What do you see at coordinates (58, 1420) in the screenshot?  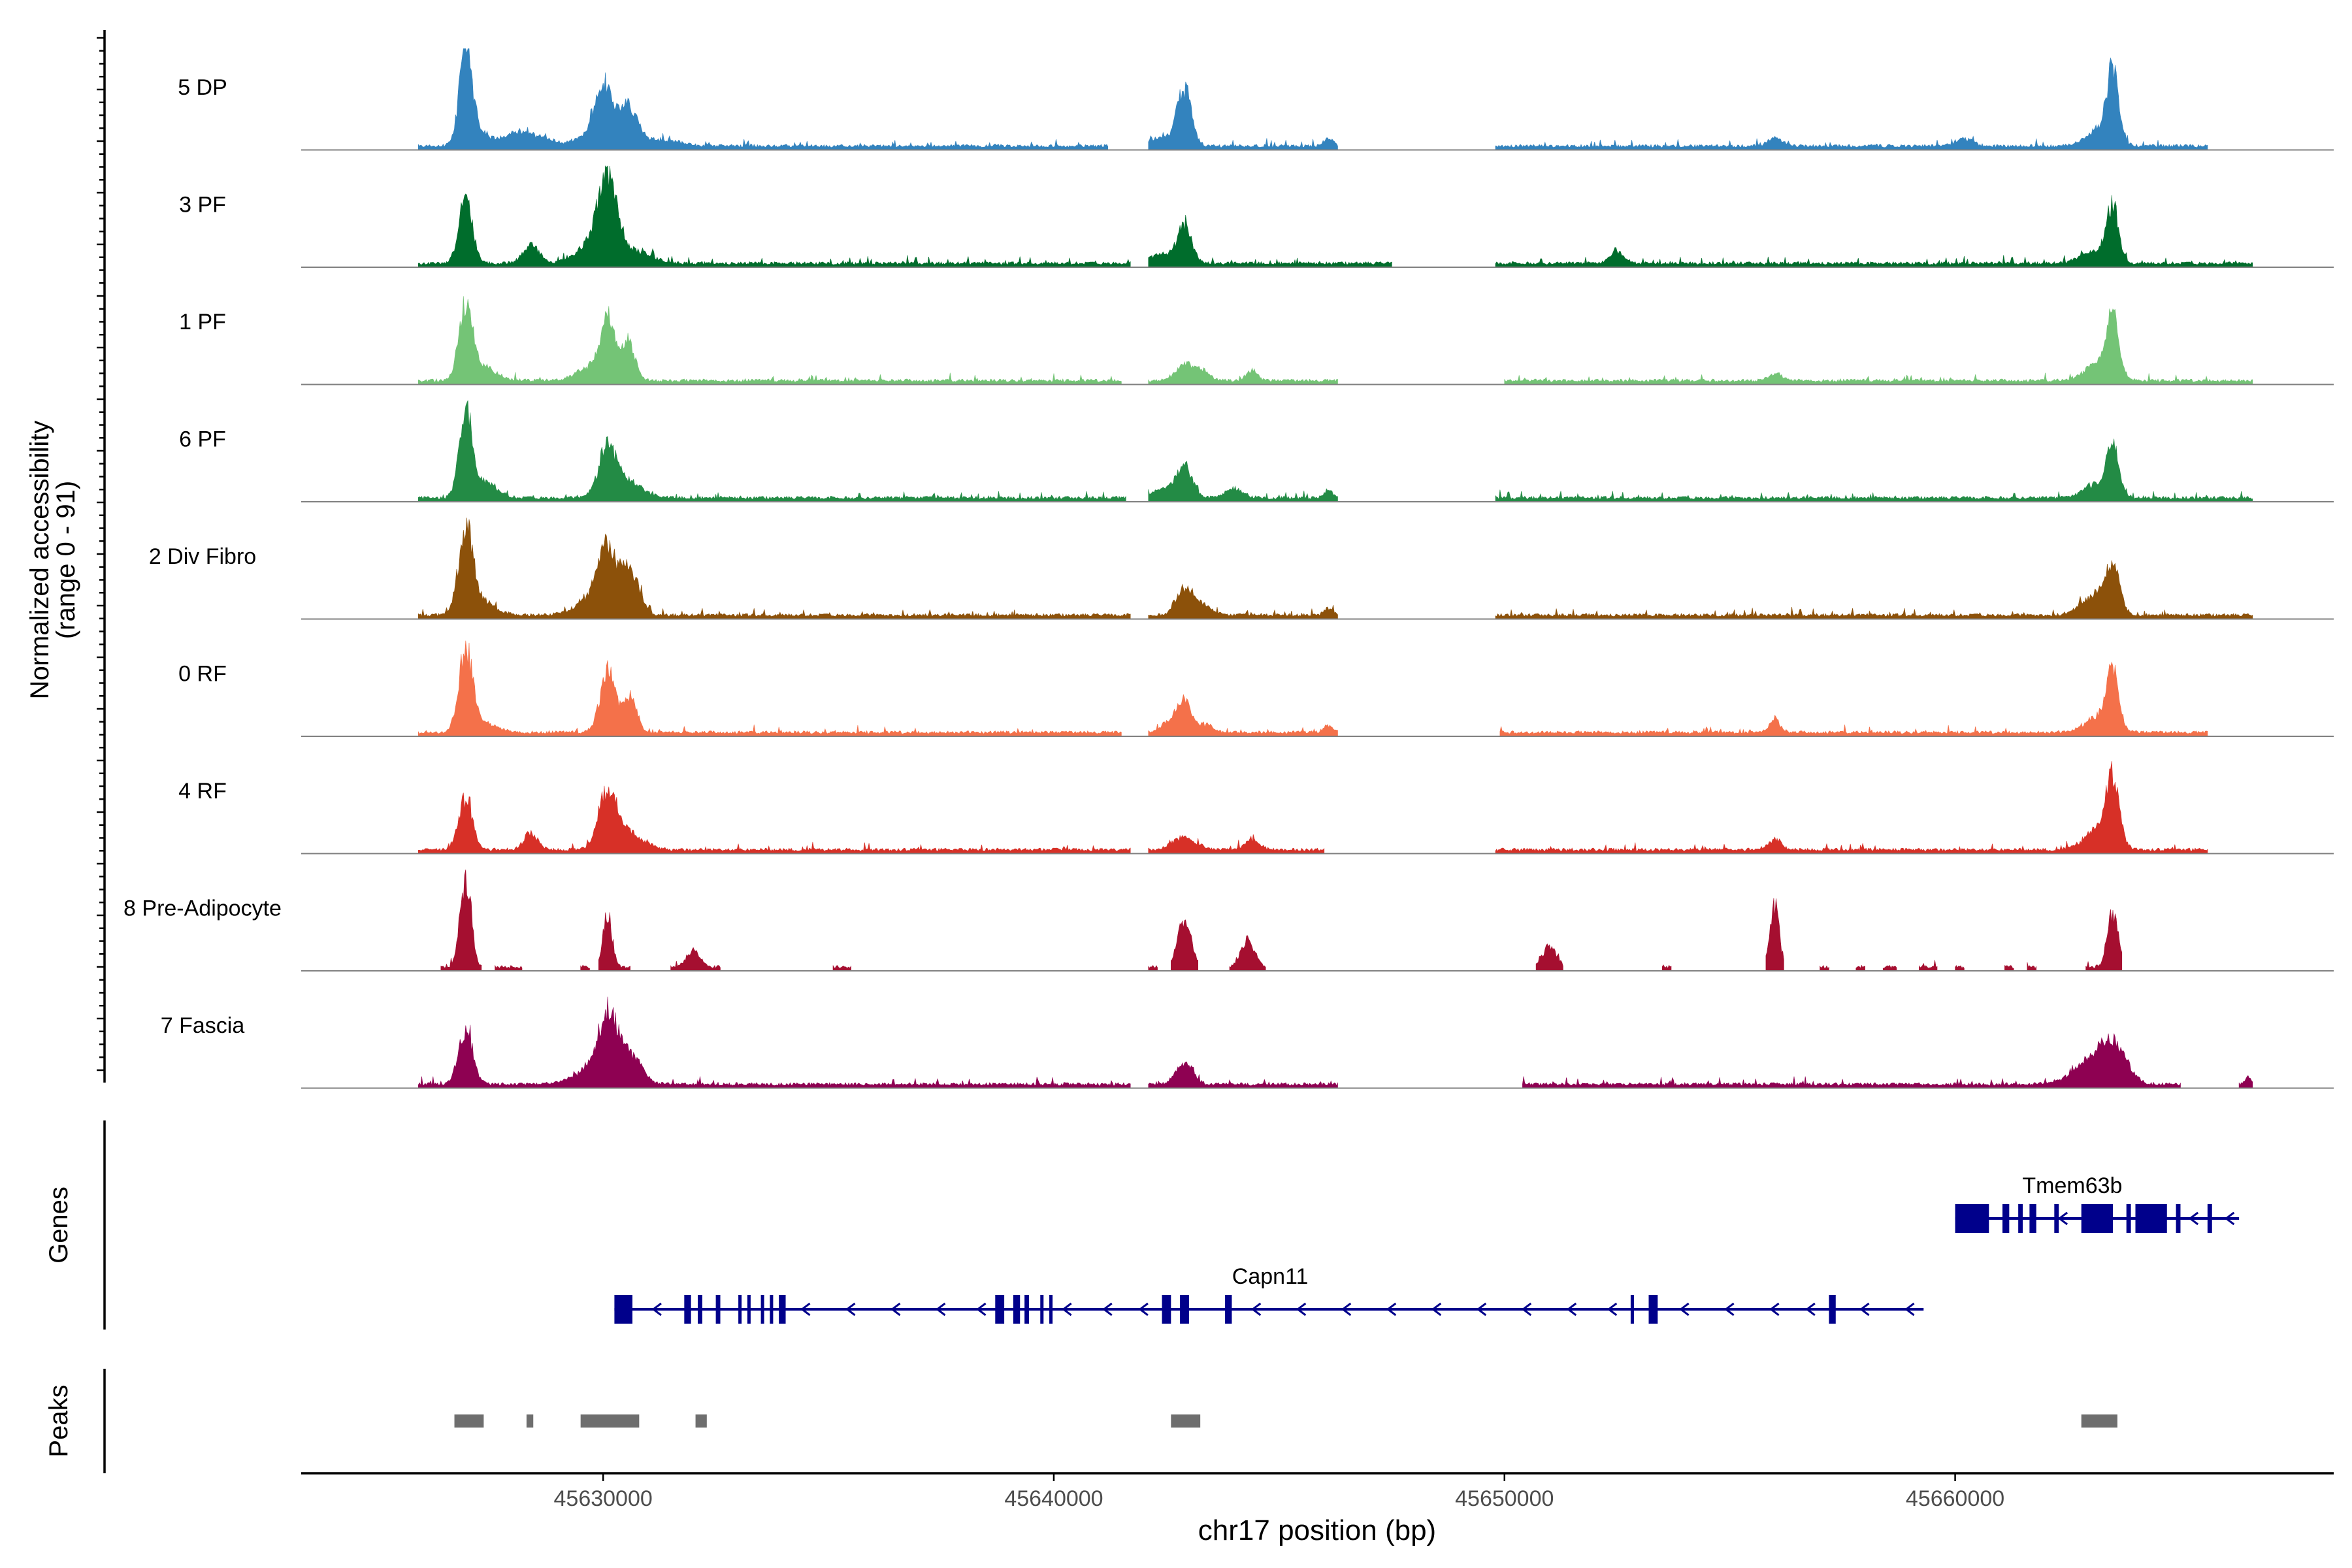 I see `peaks-track-label: Peaks` at bounding box center [58, 1420].